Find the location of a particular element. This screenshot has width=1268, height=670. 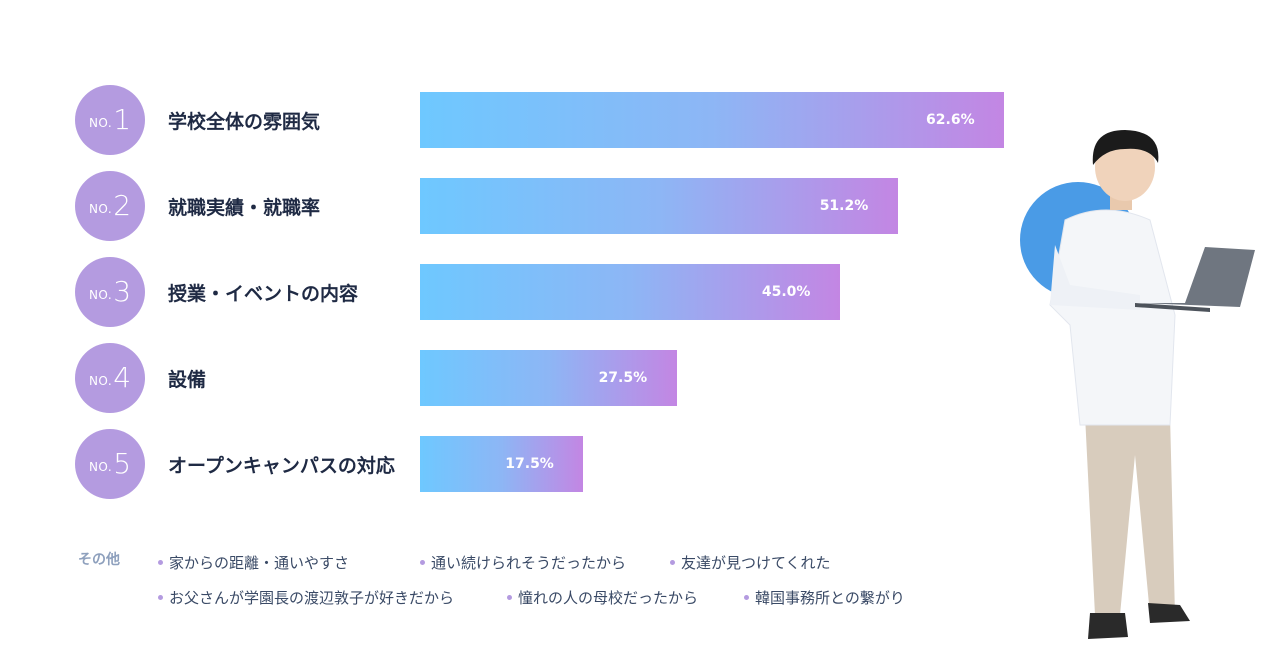

others-list-item: お父さんが学園長の渡辺敦子が好きだから is located at coordinates (306, 597).